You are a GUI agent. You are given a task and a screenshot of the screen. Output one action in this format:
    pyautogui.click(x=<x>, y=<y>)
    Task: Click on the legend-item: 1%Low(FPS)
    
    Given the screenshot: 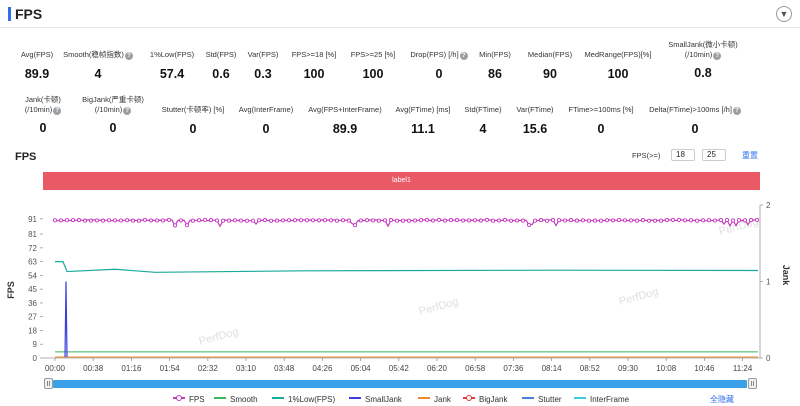 What is the action you would take?
    pyautogui.click(x=303, y=400)
    